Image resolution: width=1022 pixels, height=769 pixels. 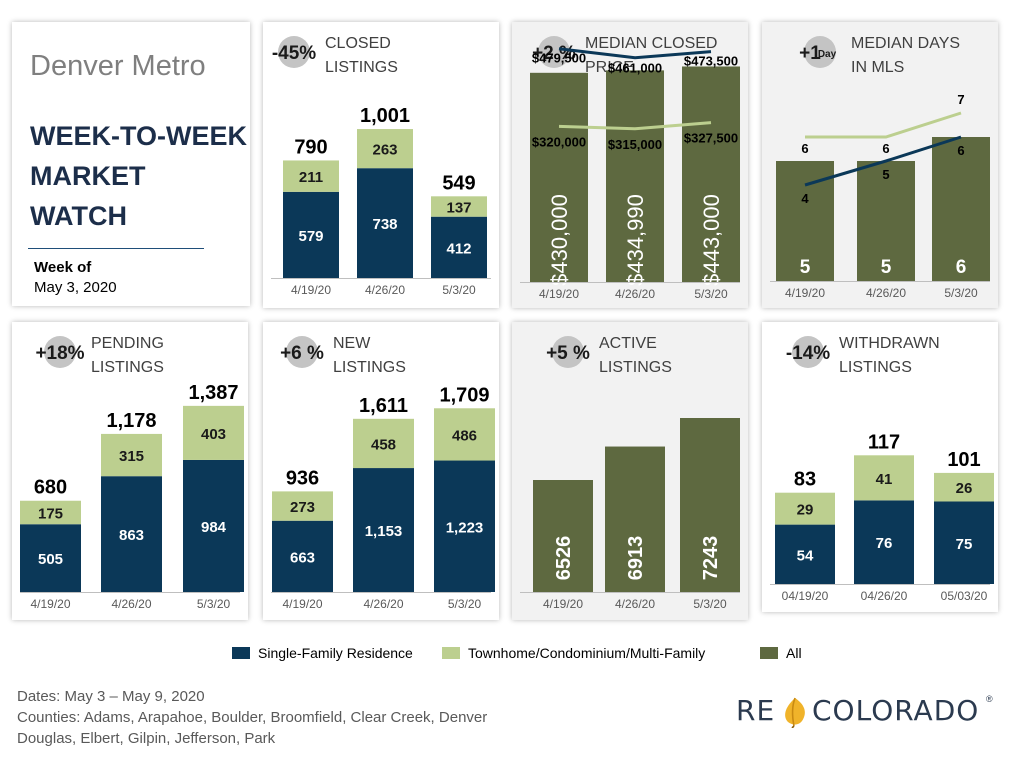 I want to click on data-label-total: 1,709, so click(x=464, y=395).